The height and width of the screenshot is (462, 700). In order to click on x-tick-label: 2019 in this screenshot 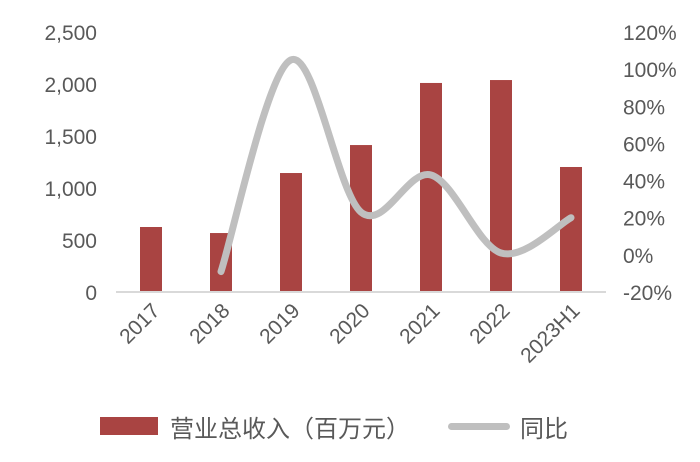, I will do `click(279, 323)`.